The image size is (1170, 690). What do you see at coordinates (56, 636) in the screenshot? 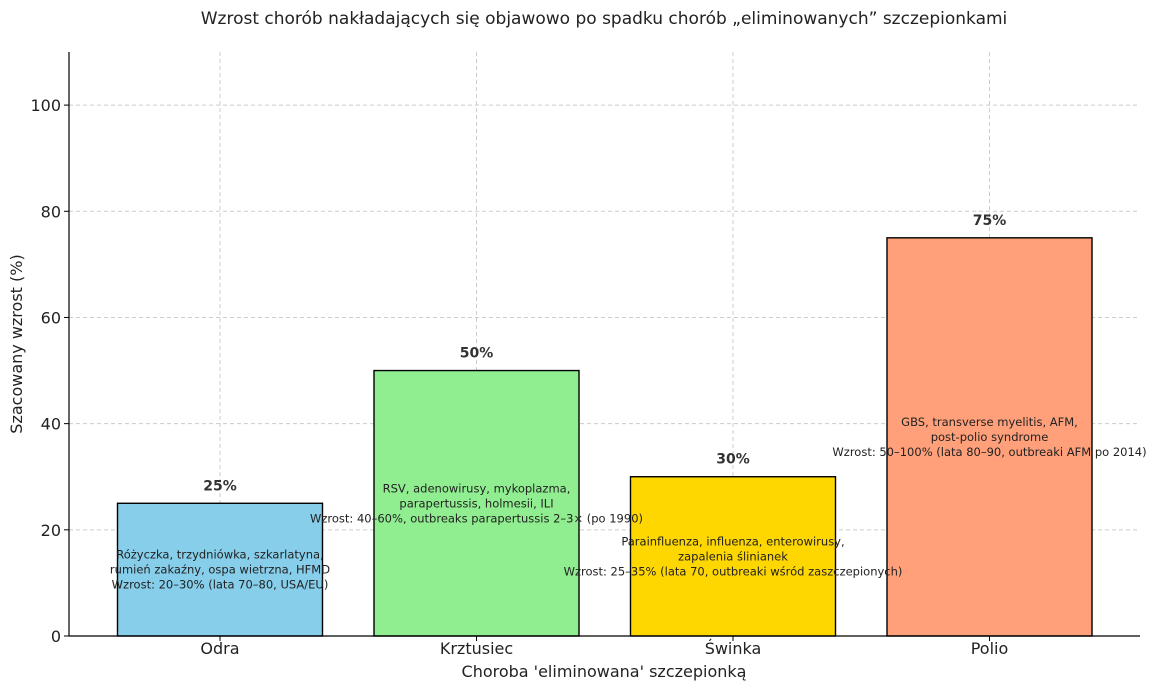
I see `y-tick-label: 0` at bounding box center [56, 636].